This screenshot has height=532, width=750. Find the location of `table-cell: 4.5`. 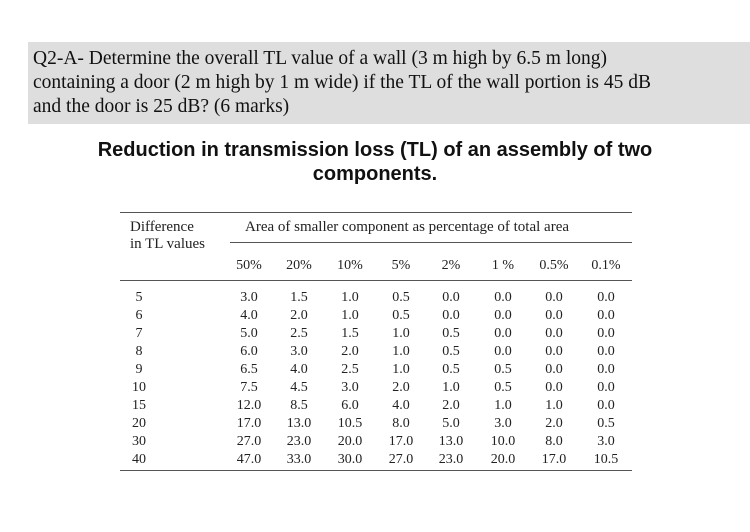

table-cell: 4.5 is located at coordinates (299, 387).